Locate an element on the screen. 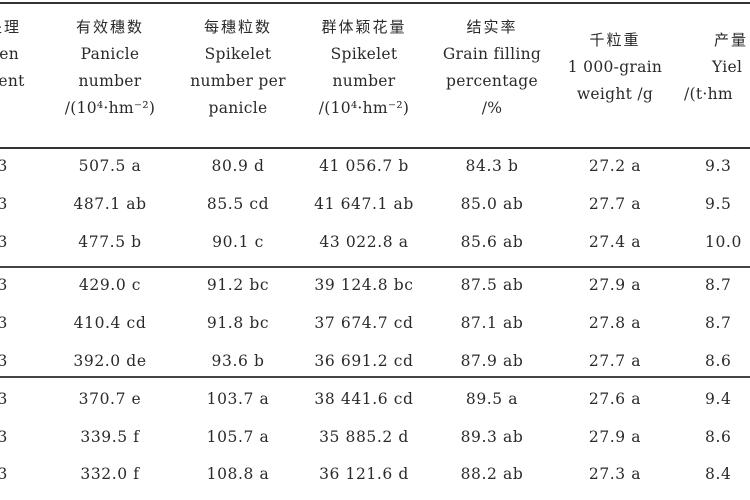 This screenshot has width=750, height=500. table-cell: 103.7 a is located at coordinates (238, 399).